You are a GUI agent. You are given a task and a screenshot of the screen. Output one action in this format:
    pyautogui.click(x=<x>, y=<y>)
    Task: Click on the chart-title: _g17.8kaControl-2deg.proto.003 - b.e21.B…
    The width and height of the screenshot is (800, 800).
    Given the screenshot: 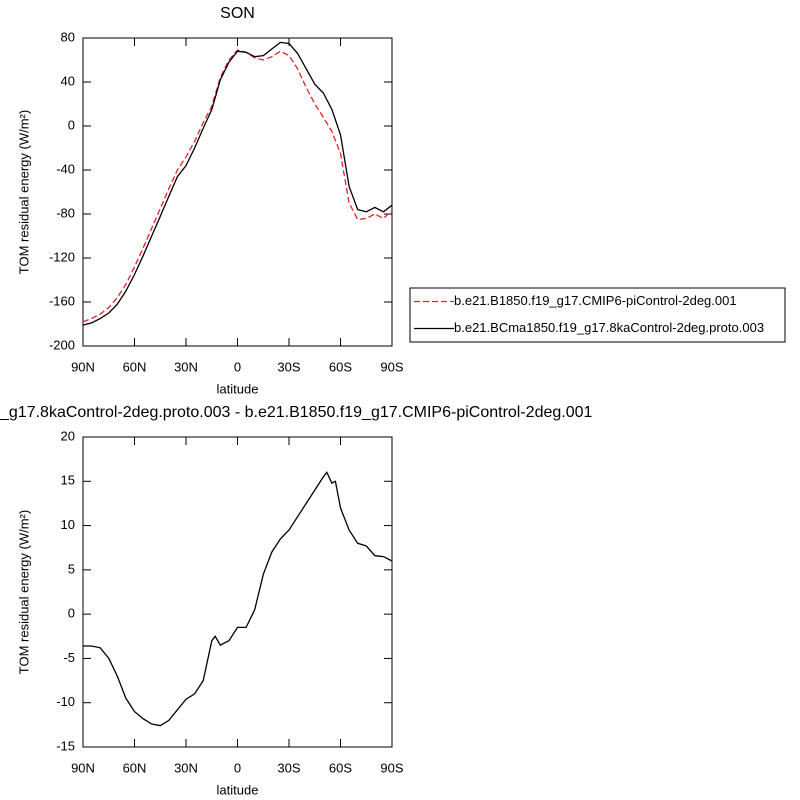 What is the action you would take?
    pyautogui.click(x=296, y=412)
    